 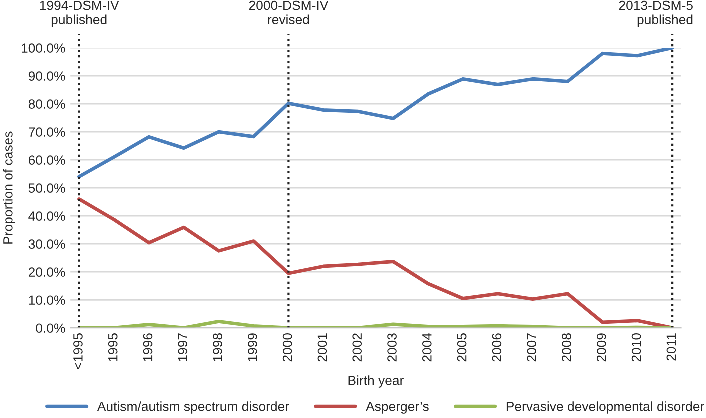 I want to click on legend-label: Asperger’s, so click(x=397, y=408).